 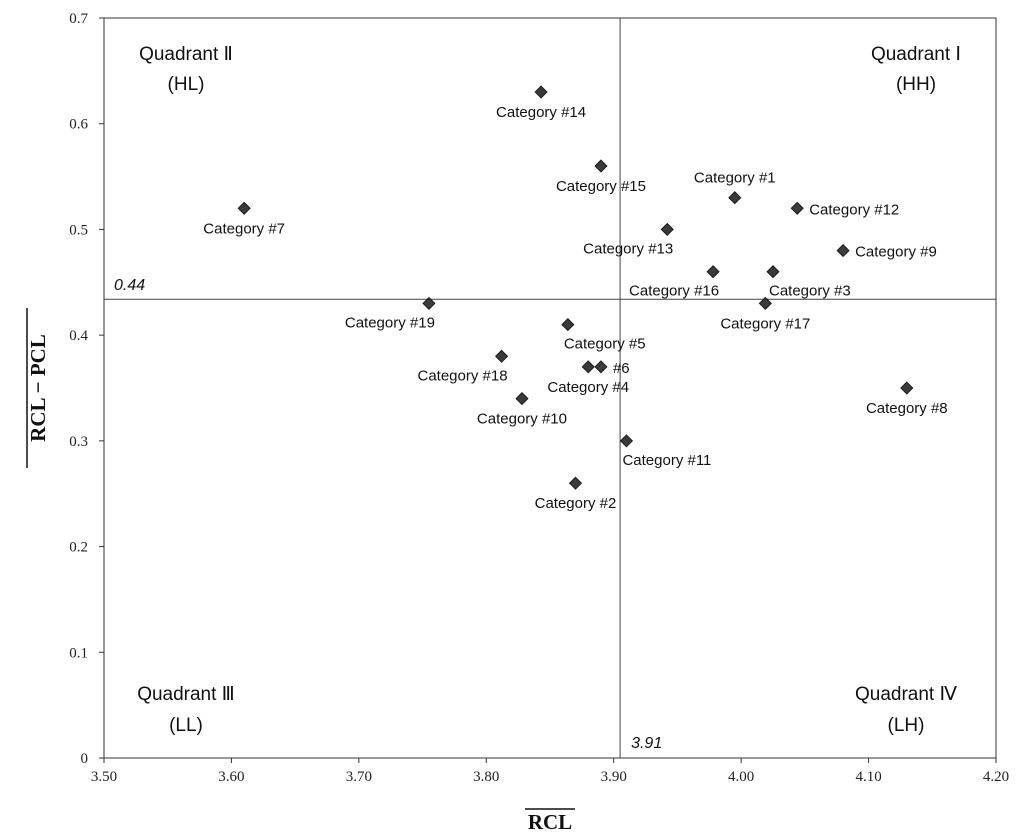 What do you see at coordinates (486, 777) in the screenshot?
I see `x-tick-label: 3.80` at bounding box center [486, 777].